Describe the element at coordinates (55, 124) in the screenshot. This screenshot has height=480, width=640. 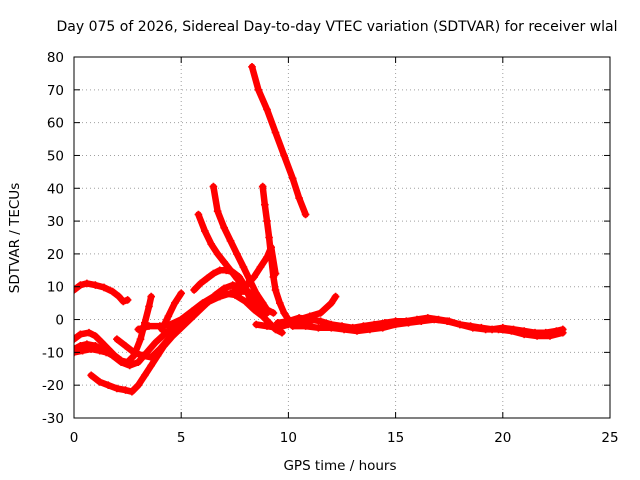
I see `y-tick-label: 60` at that location.